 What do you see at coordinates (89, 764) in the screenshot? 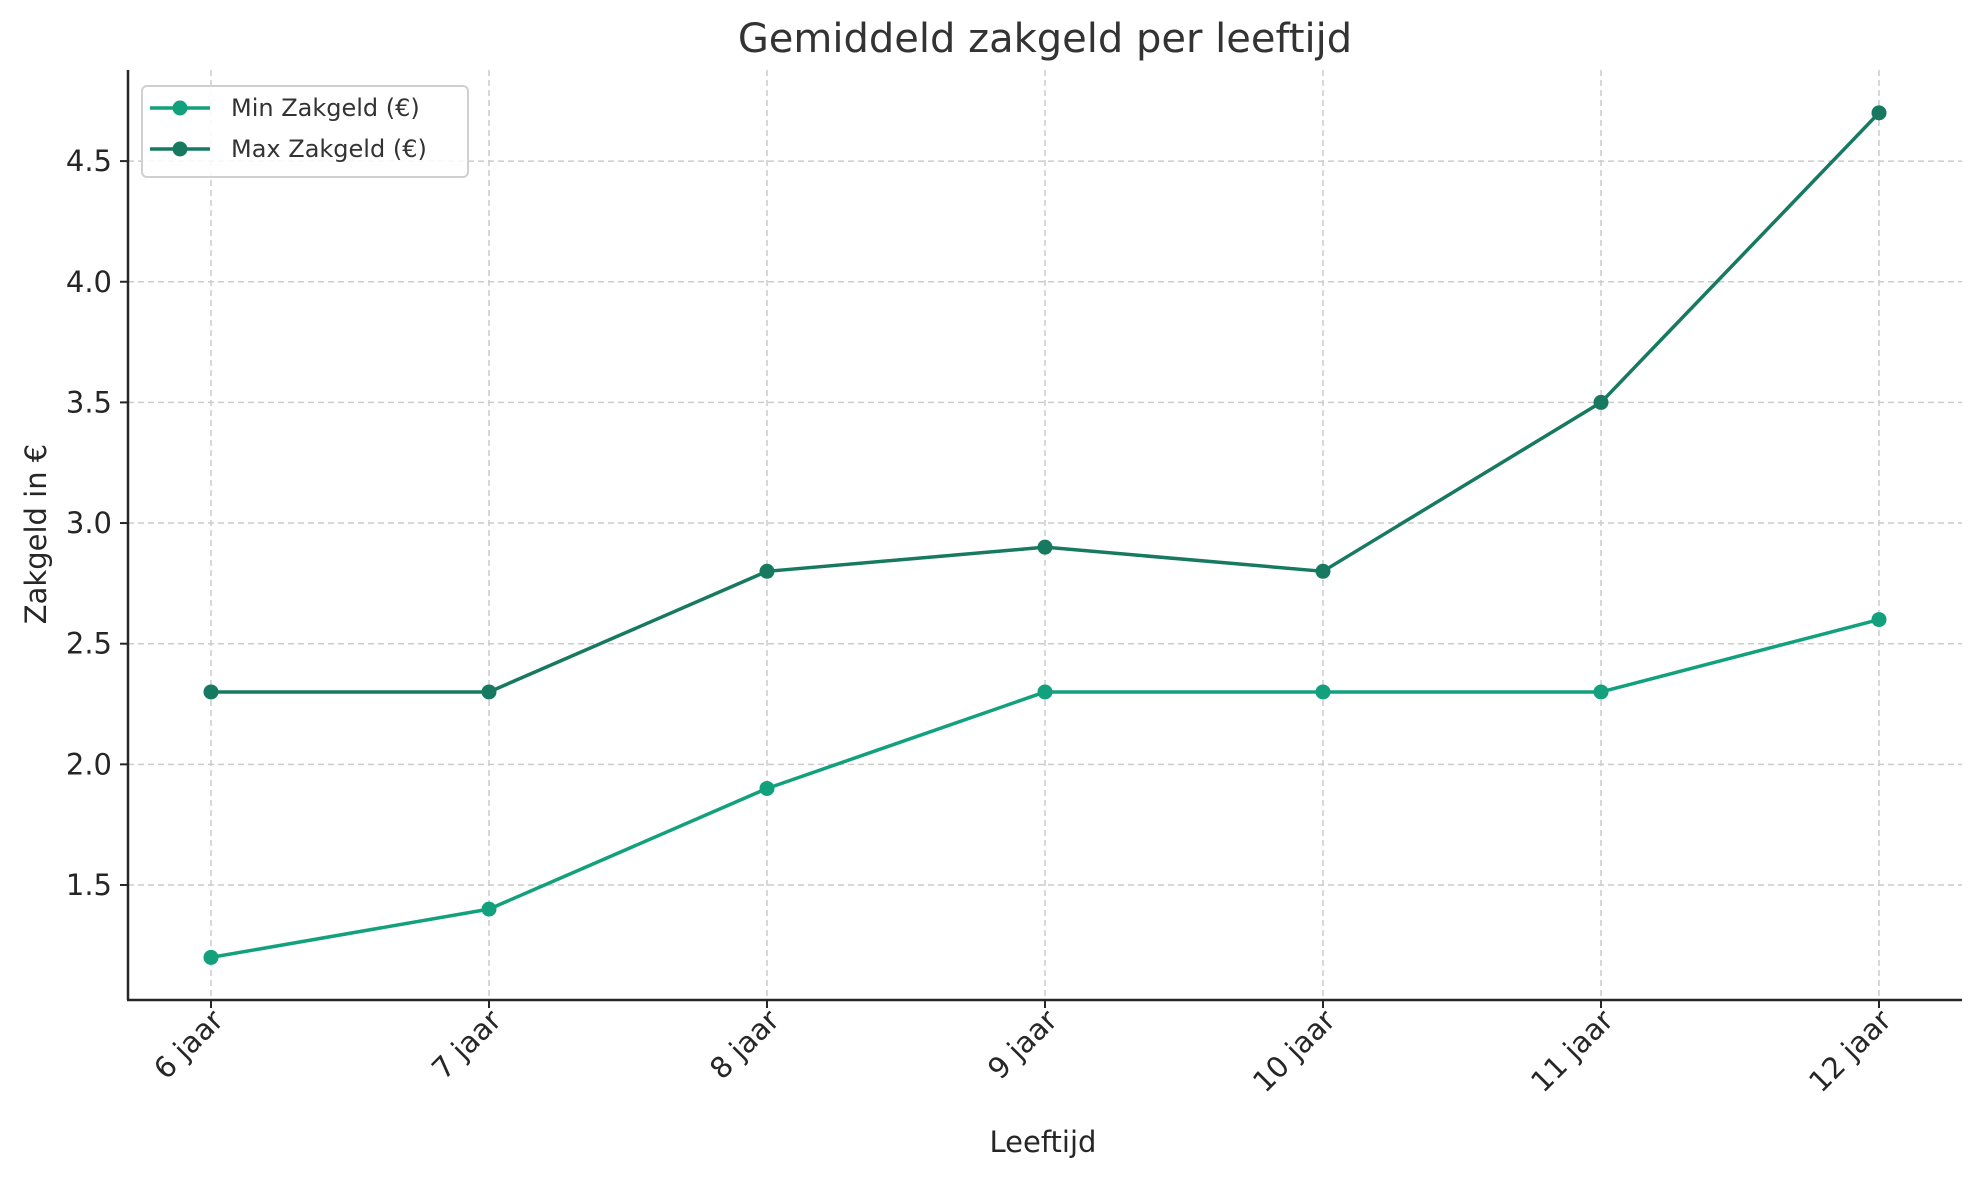
I see `y-tick-label: 2.0` at bounding box center [89, 764].